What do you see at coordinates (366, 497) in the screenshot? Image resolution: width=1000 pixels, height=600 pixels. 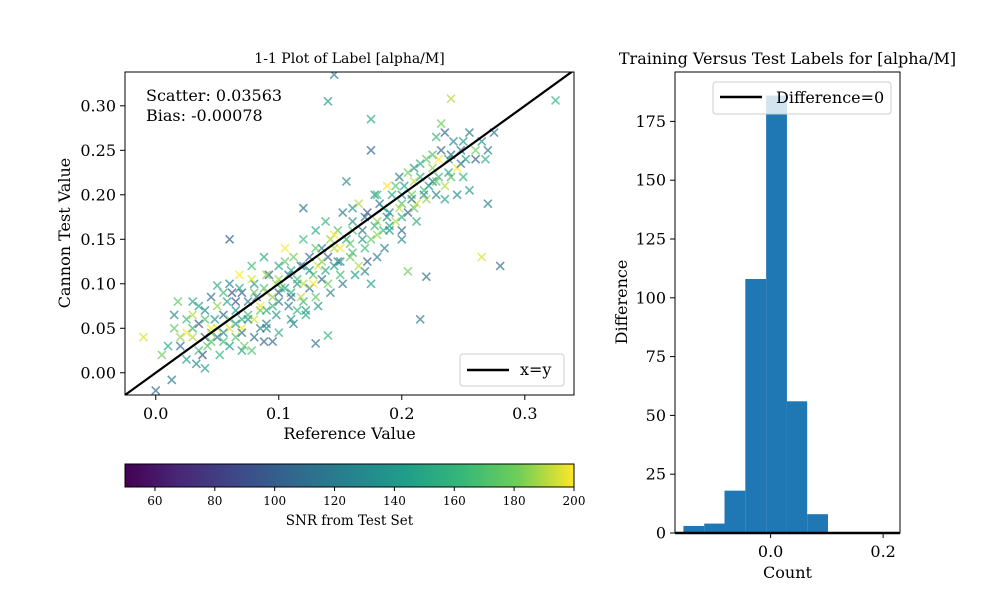 I see `colorbar-ticks: 60 80 100 120 140 160 180 200` at bounding box center [366, 497].